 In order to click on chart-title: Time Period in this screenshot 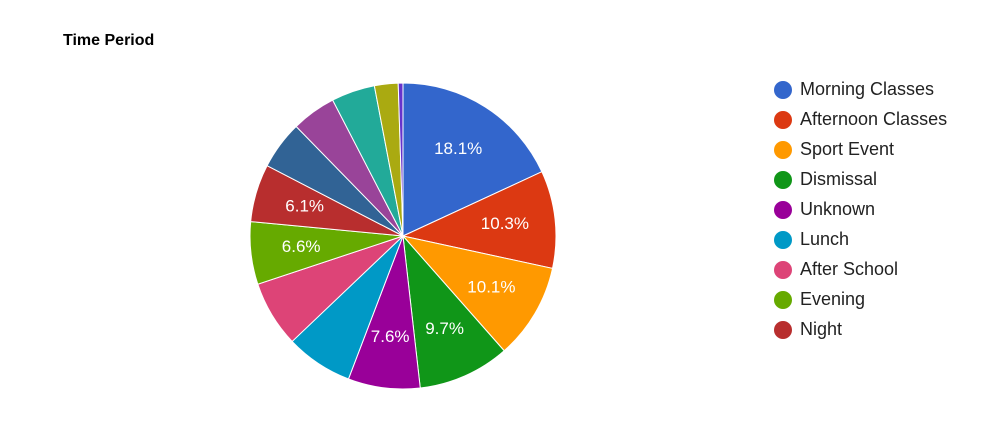, I will do `click(108, 40)`.